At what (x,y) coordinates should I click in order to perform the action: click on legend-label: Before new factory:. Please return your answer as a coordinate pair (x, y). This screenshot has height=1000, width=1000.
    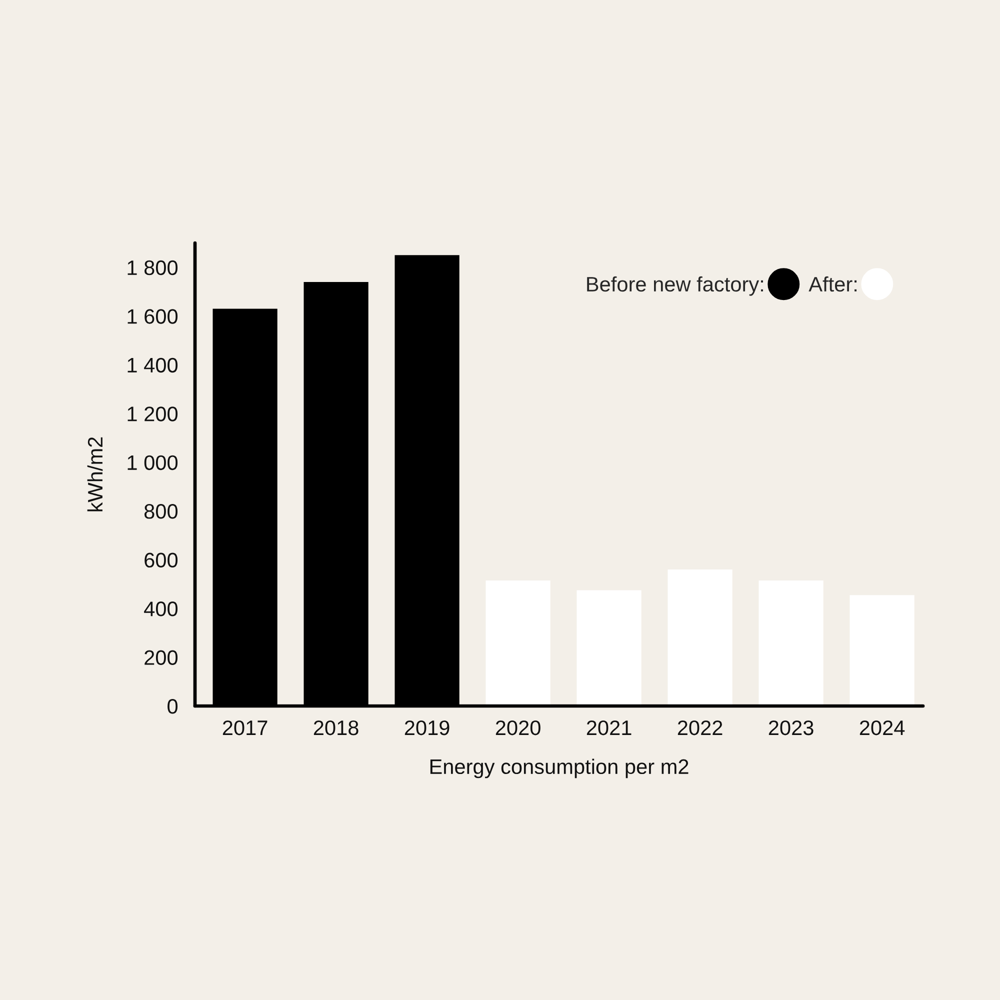
    Looking at the image, I should click on (675, 286).